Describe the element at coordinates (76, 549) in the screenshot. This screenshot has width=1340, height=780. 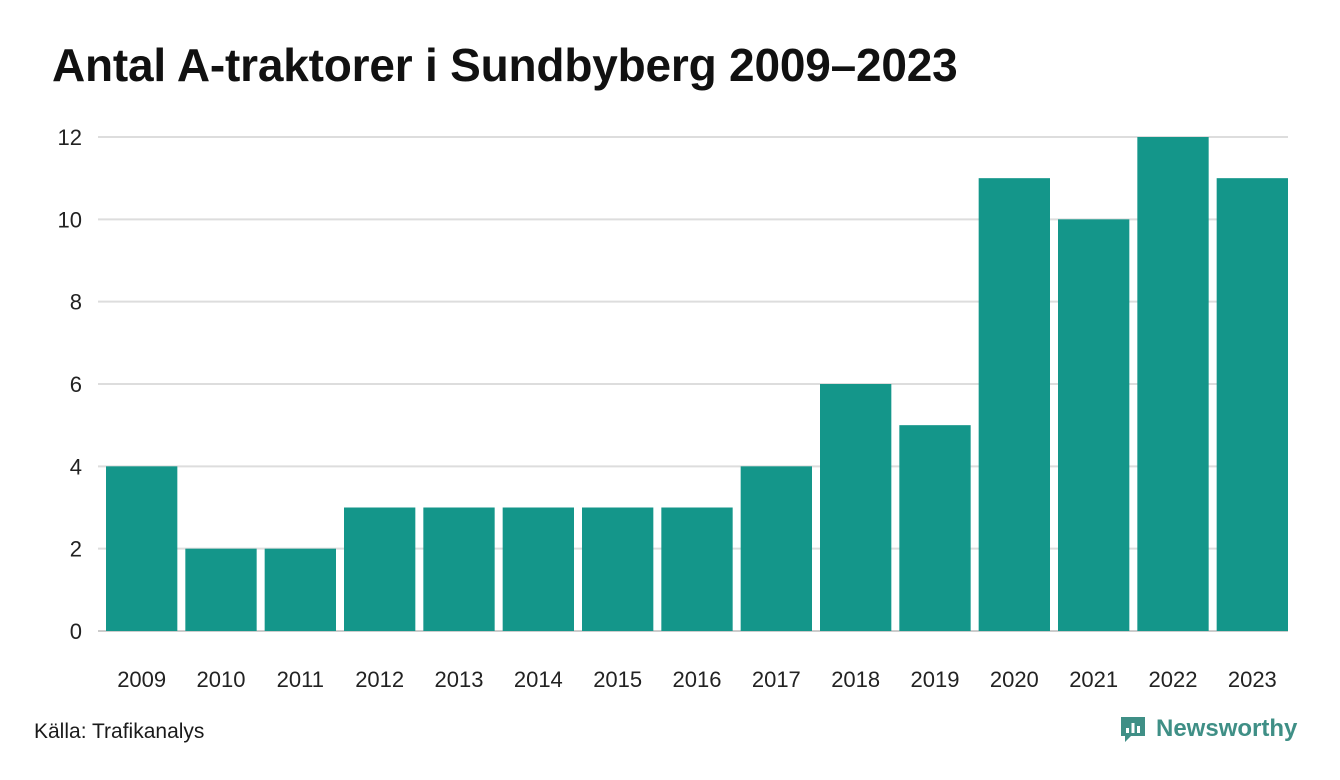
I see `y-tick-label: 2` at that location.